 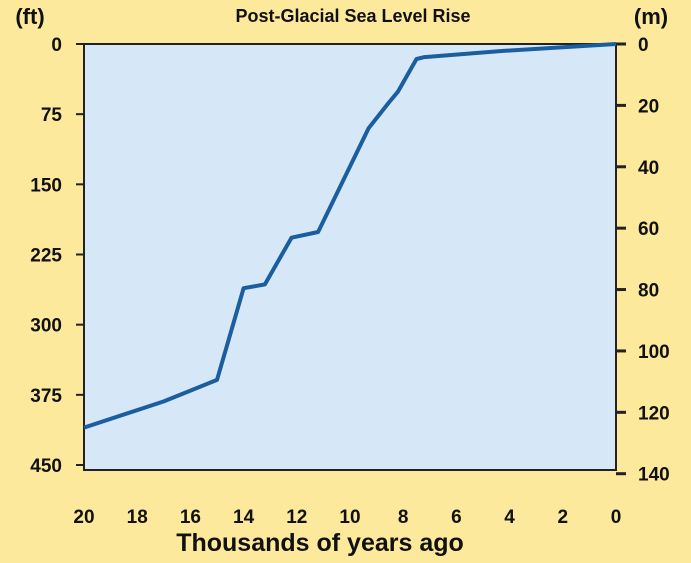 I want to click on x-tick-label: 0, so click(x=616, y=517).